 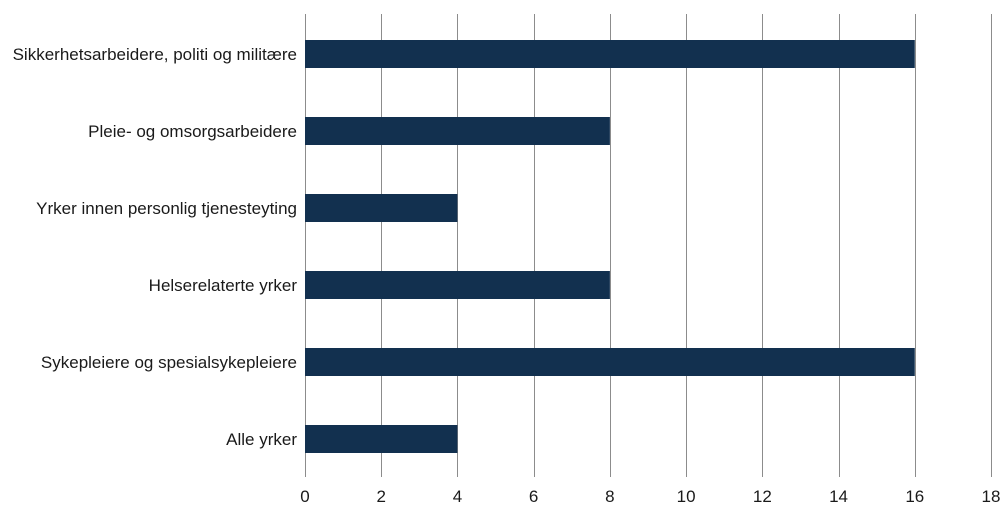 What do you see at coordinates (380, 496) in the screenshot?
I see `x-tick-label: 2` at bounding box center [380, 496].